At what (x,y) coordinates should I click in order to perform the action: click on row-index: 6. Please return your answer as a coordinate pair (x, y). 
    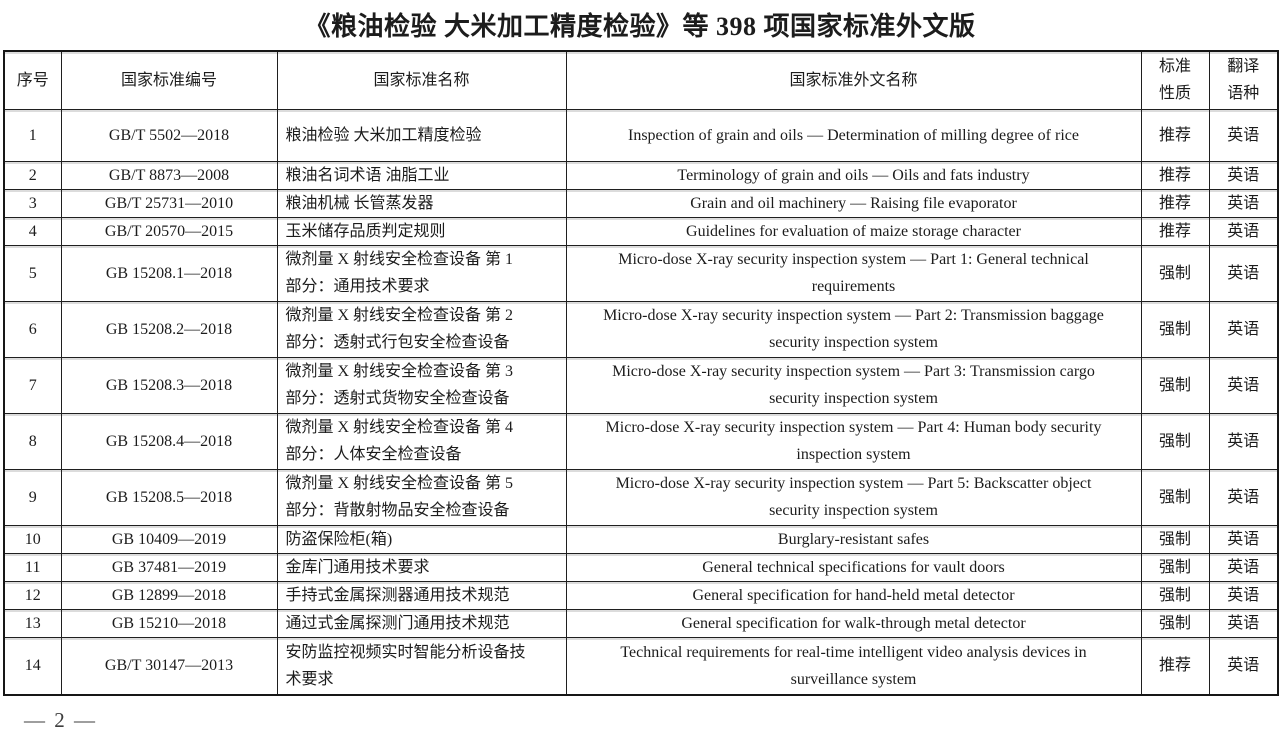
    Looking at the image, I should click on (32, 329).